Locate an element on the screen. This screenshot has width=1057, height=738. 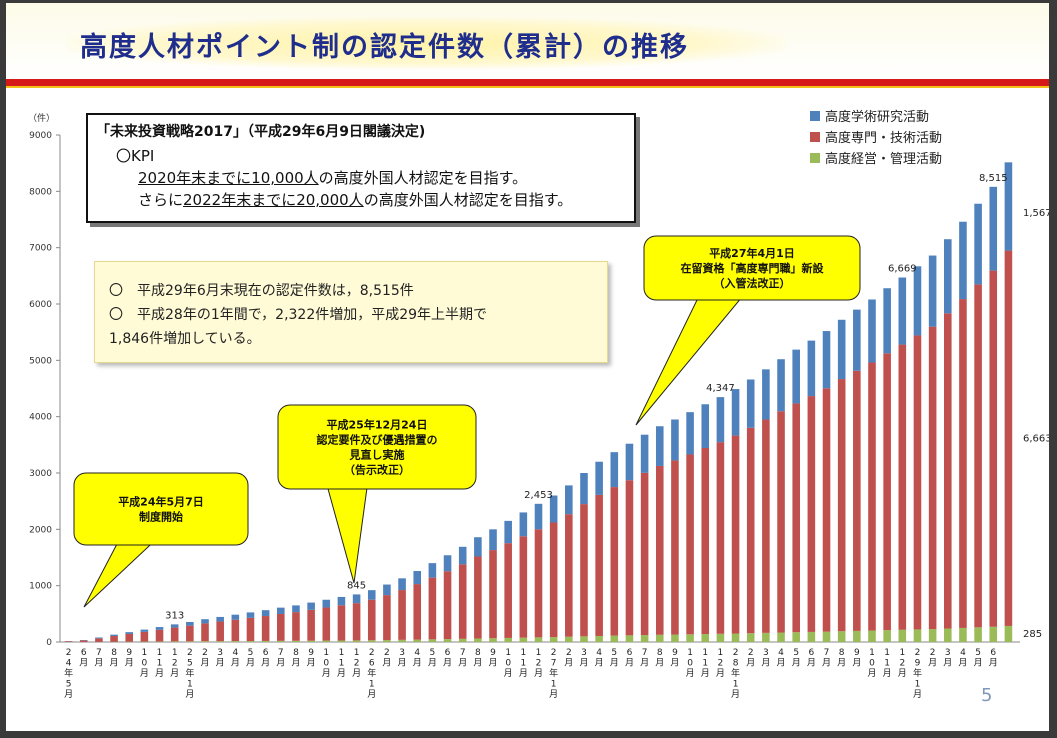
legend-label: 高度経営・管理活動 is located at coordinates (883, 159).